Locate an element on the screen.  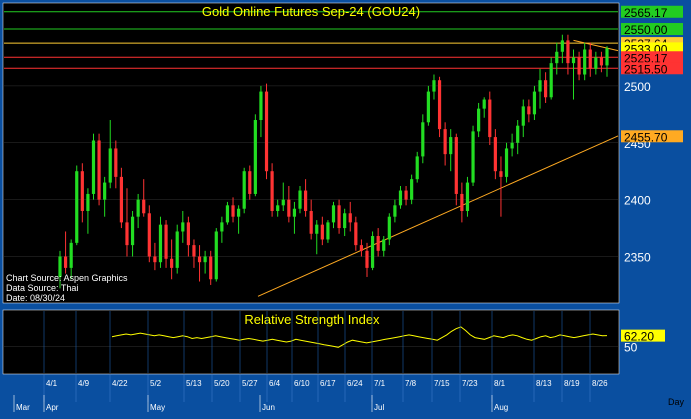
level-label: 2550.00 is located at coordinates (646, 30).